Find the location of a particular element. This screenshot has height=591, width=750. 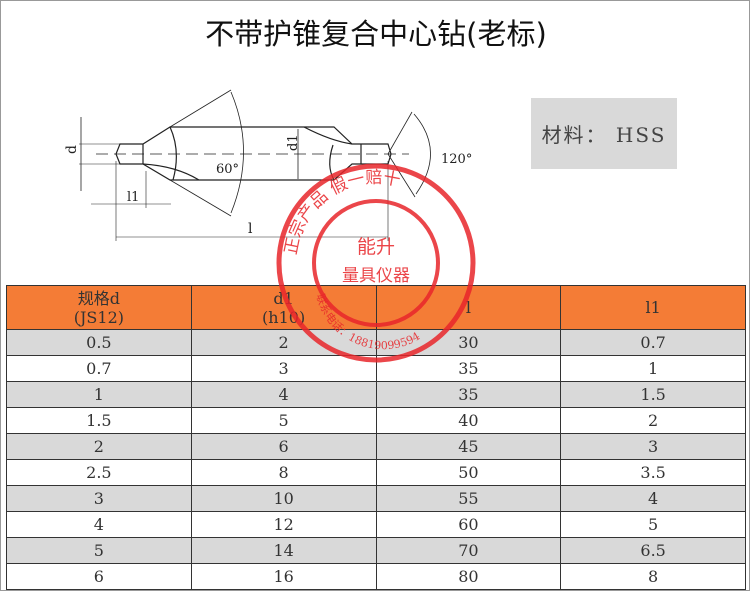

table-row: 1 4 35 1.5 is located at coordinates (376, 394).